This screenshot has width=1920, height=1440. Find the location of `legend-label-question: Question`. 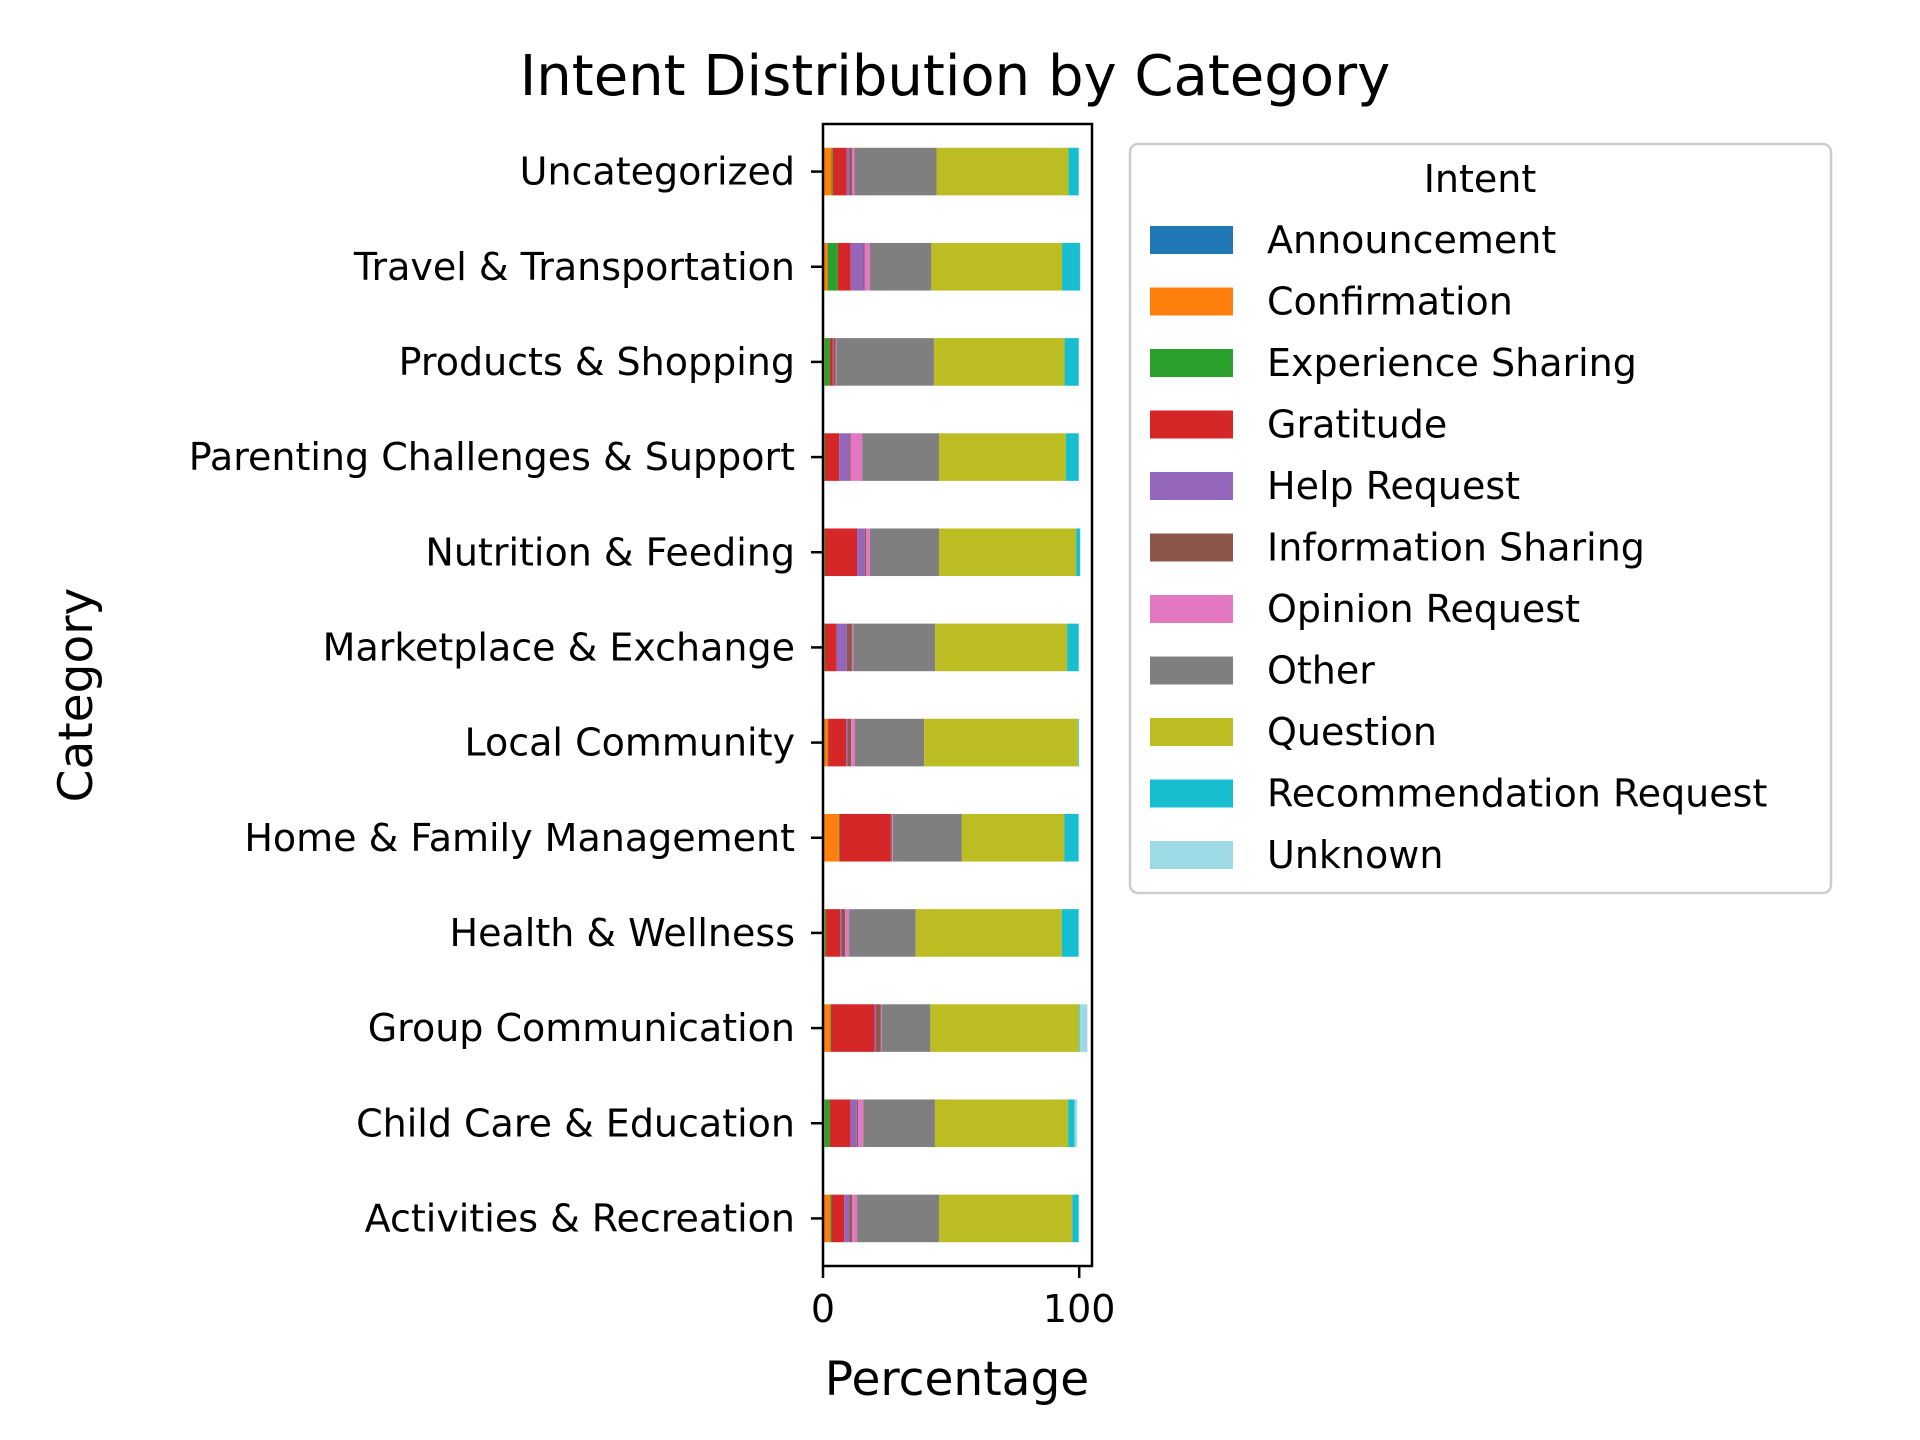

legend-label-question: Question is located at coordinates (1352, 732).